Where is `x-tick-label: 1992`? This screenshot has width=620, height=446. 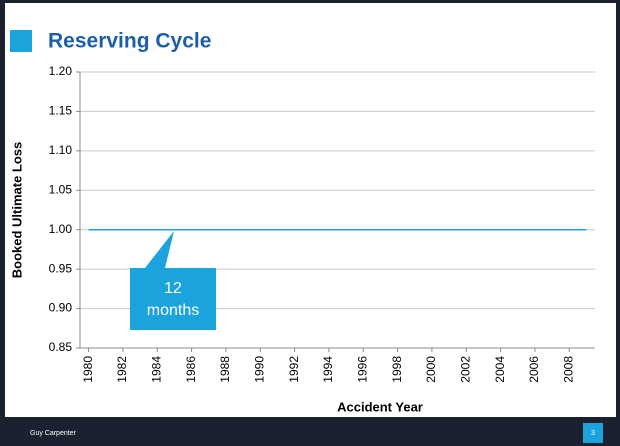 x-tick-label: 1992 is located at coordinates (294, 369).